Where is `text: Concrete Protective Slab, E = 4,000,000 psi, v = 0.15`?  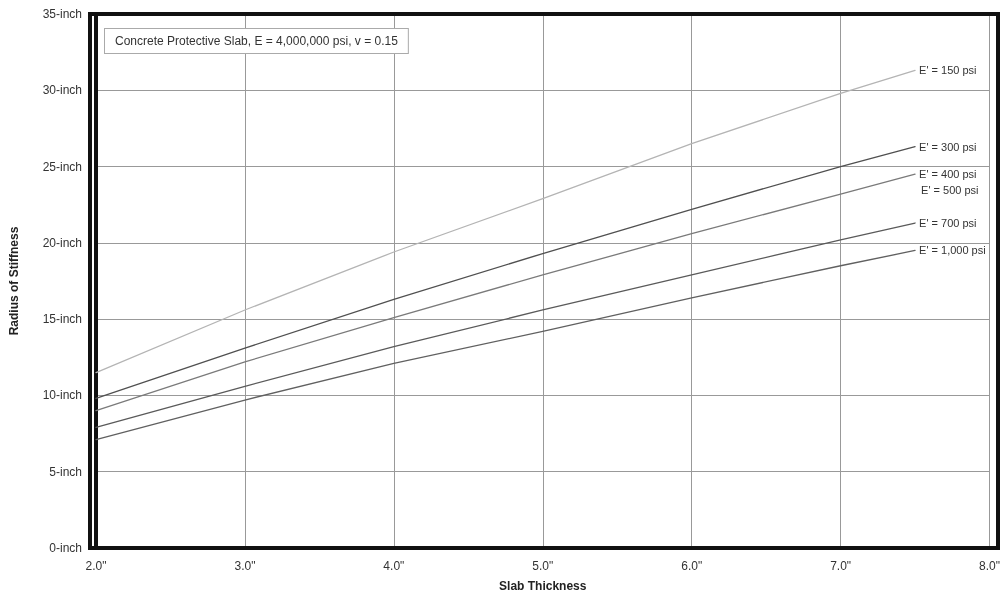
text: Concrete Protective Slab, E = 4,000,000 psi, v = 0.15 is located at coordinates (257, 41).